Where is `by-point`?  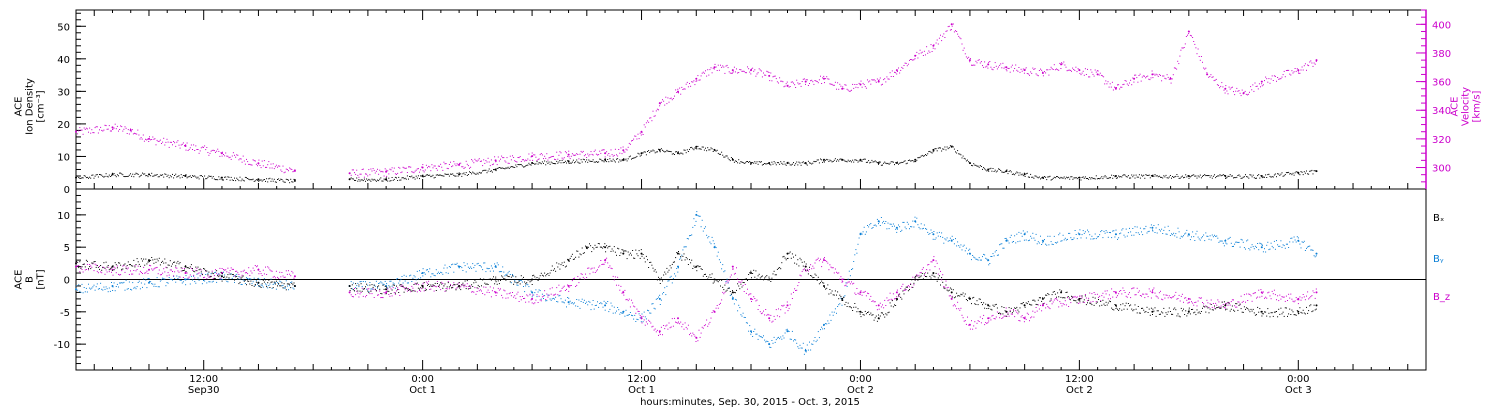
by-point is located at coordinates (933, 234).